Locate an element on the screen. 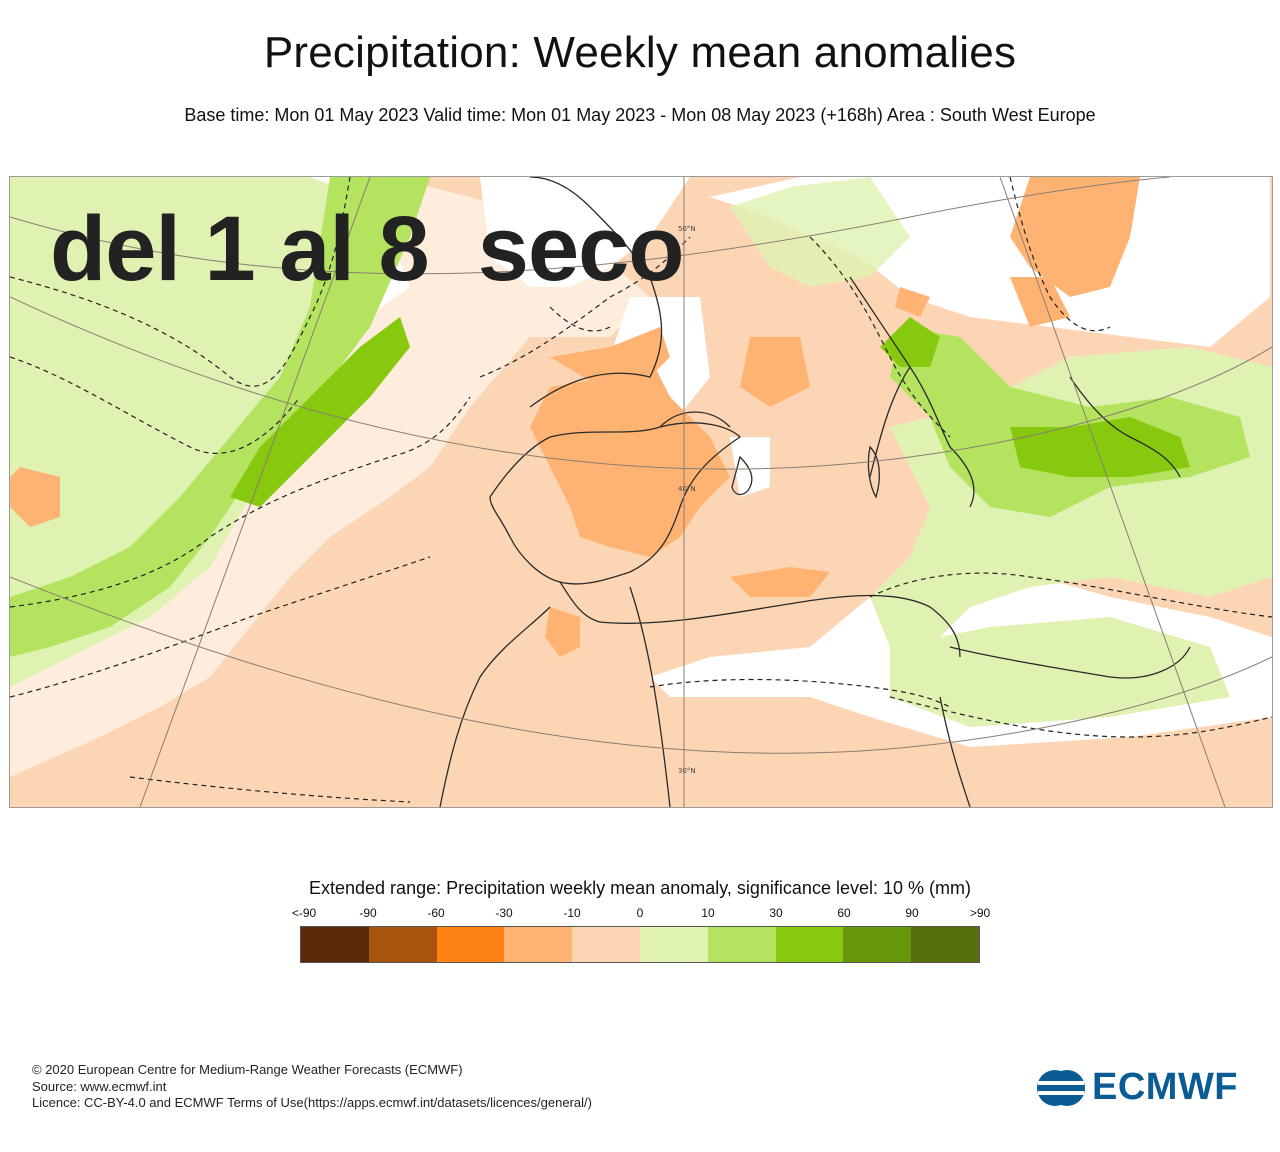  ecmwf-logo: ECMWF is located at coordinates (1137, 1087).